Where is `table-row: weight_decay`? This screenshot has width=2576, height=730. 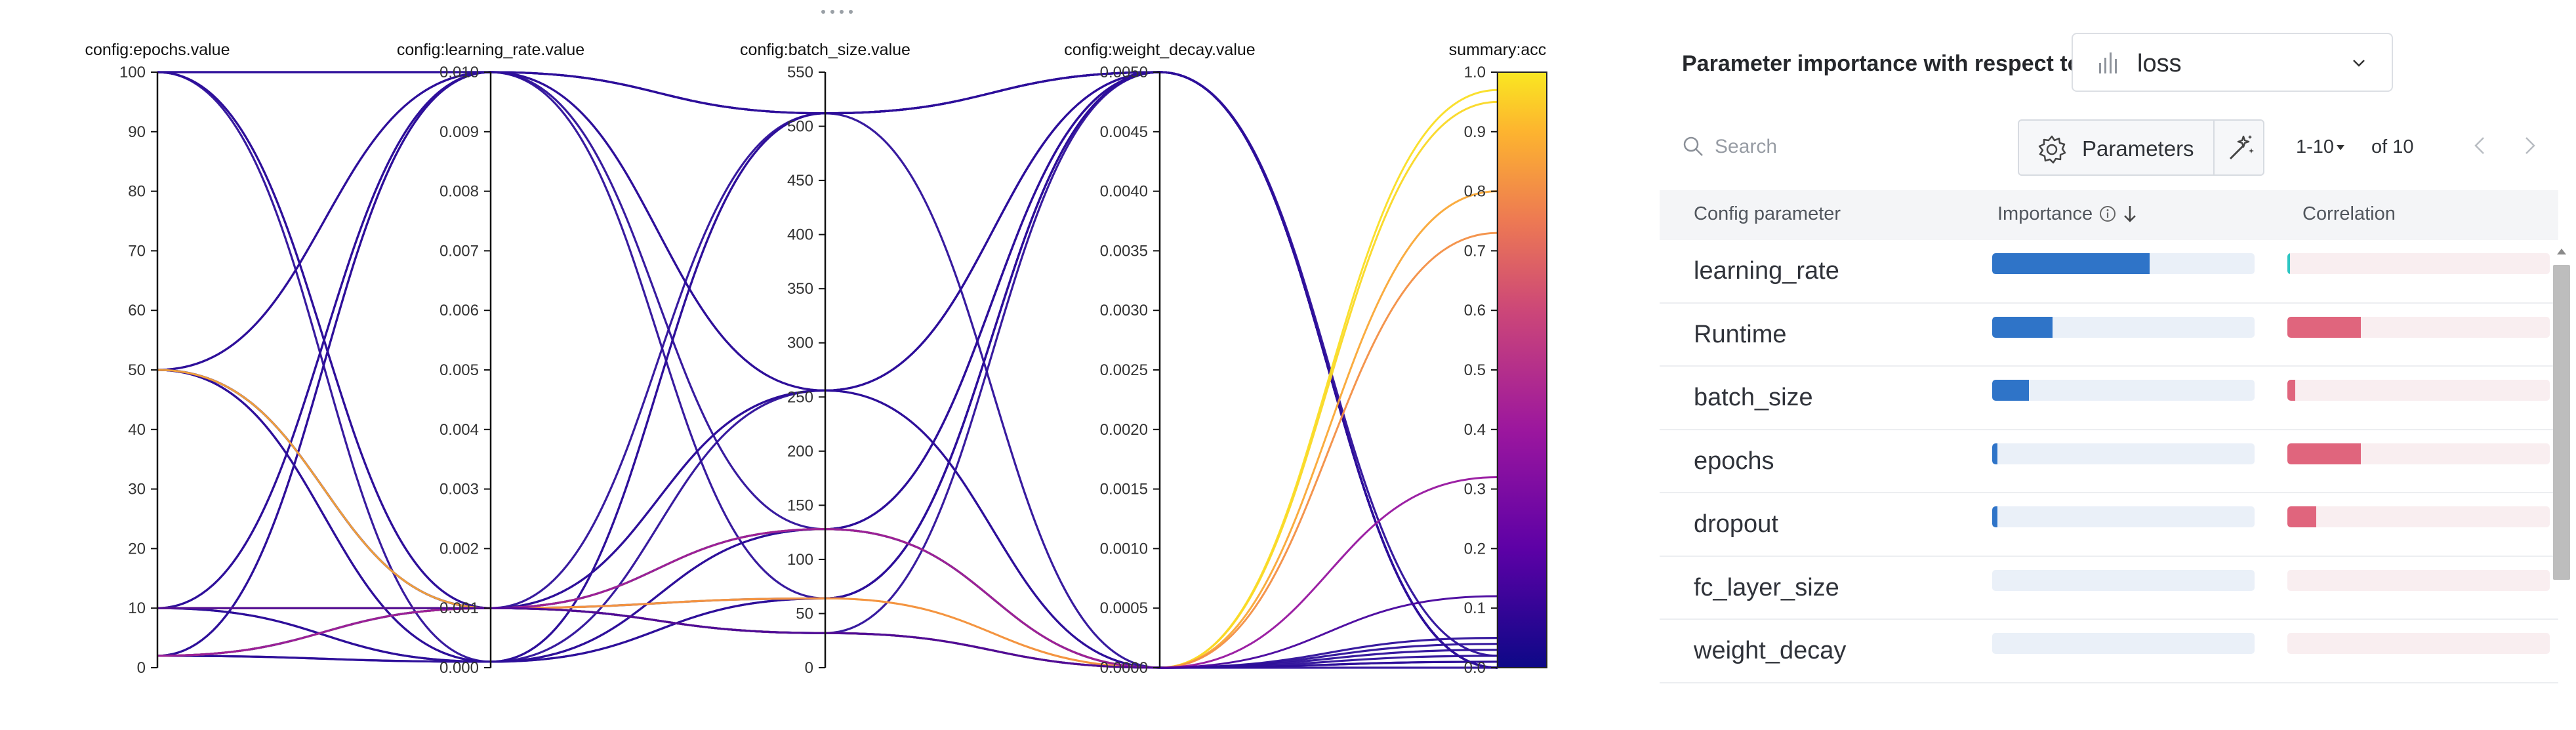
table-row: weight_decay is located at coordinates (2109, 651).